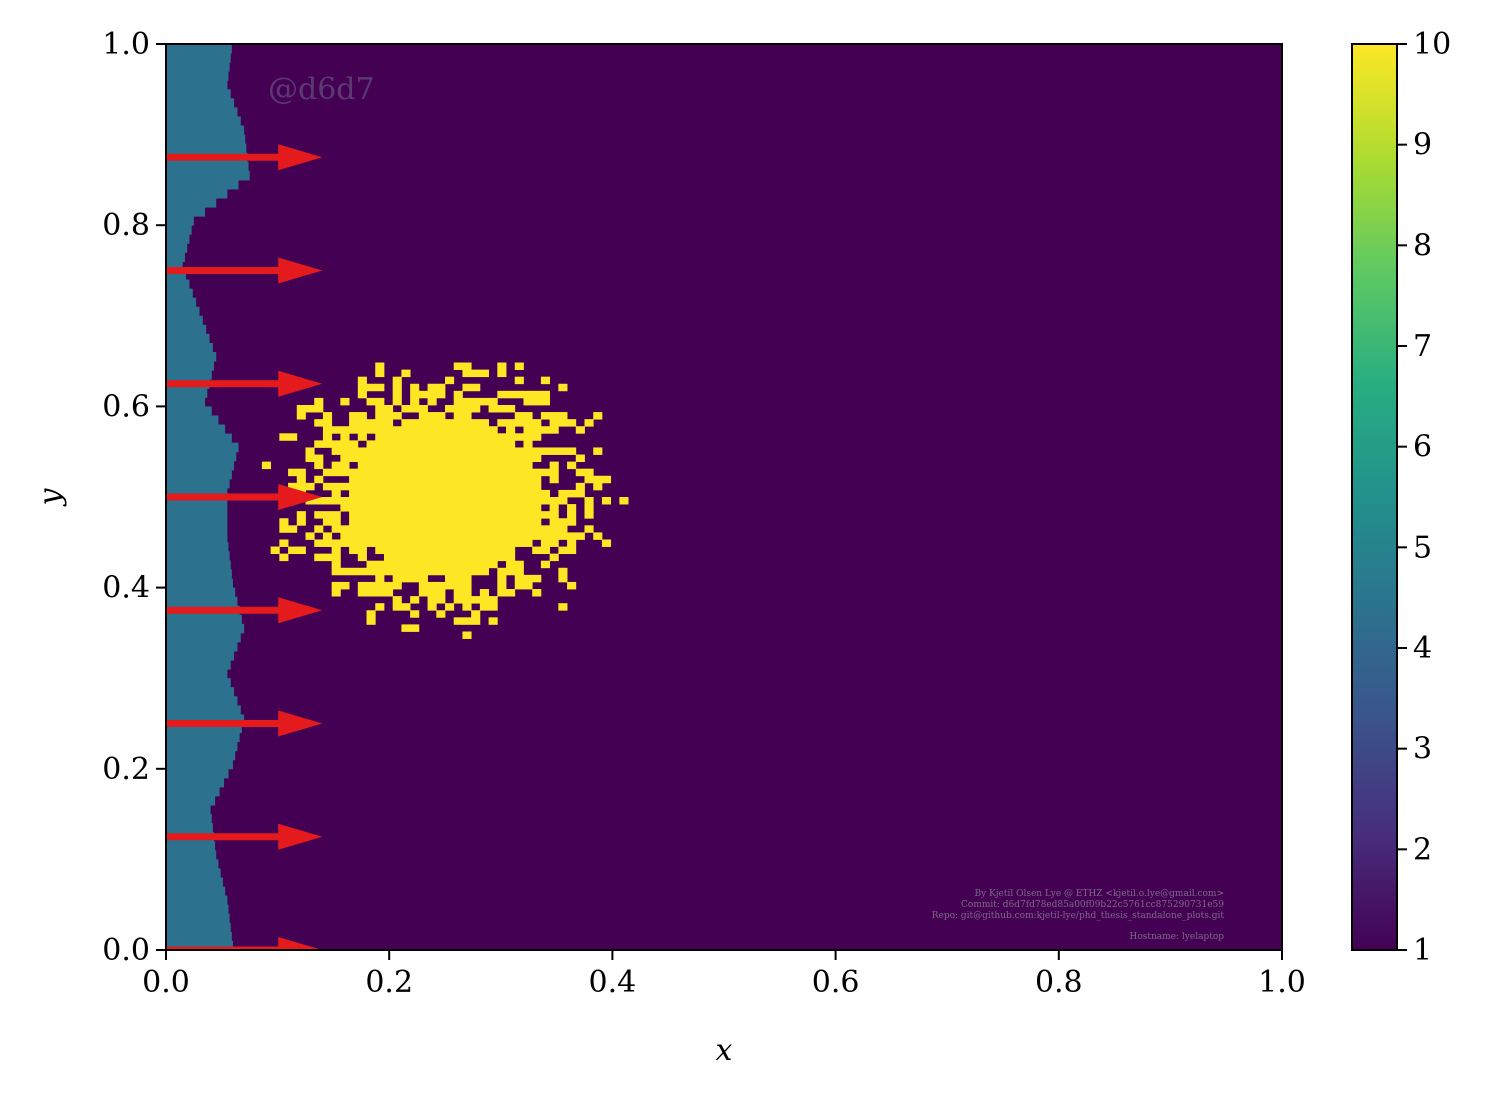 This screenshot has width=1497, height=1100. Describe the element at coordinates (724, 1050) in the screenshot. I see `x-axis-label: x` at that location.